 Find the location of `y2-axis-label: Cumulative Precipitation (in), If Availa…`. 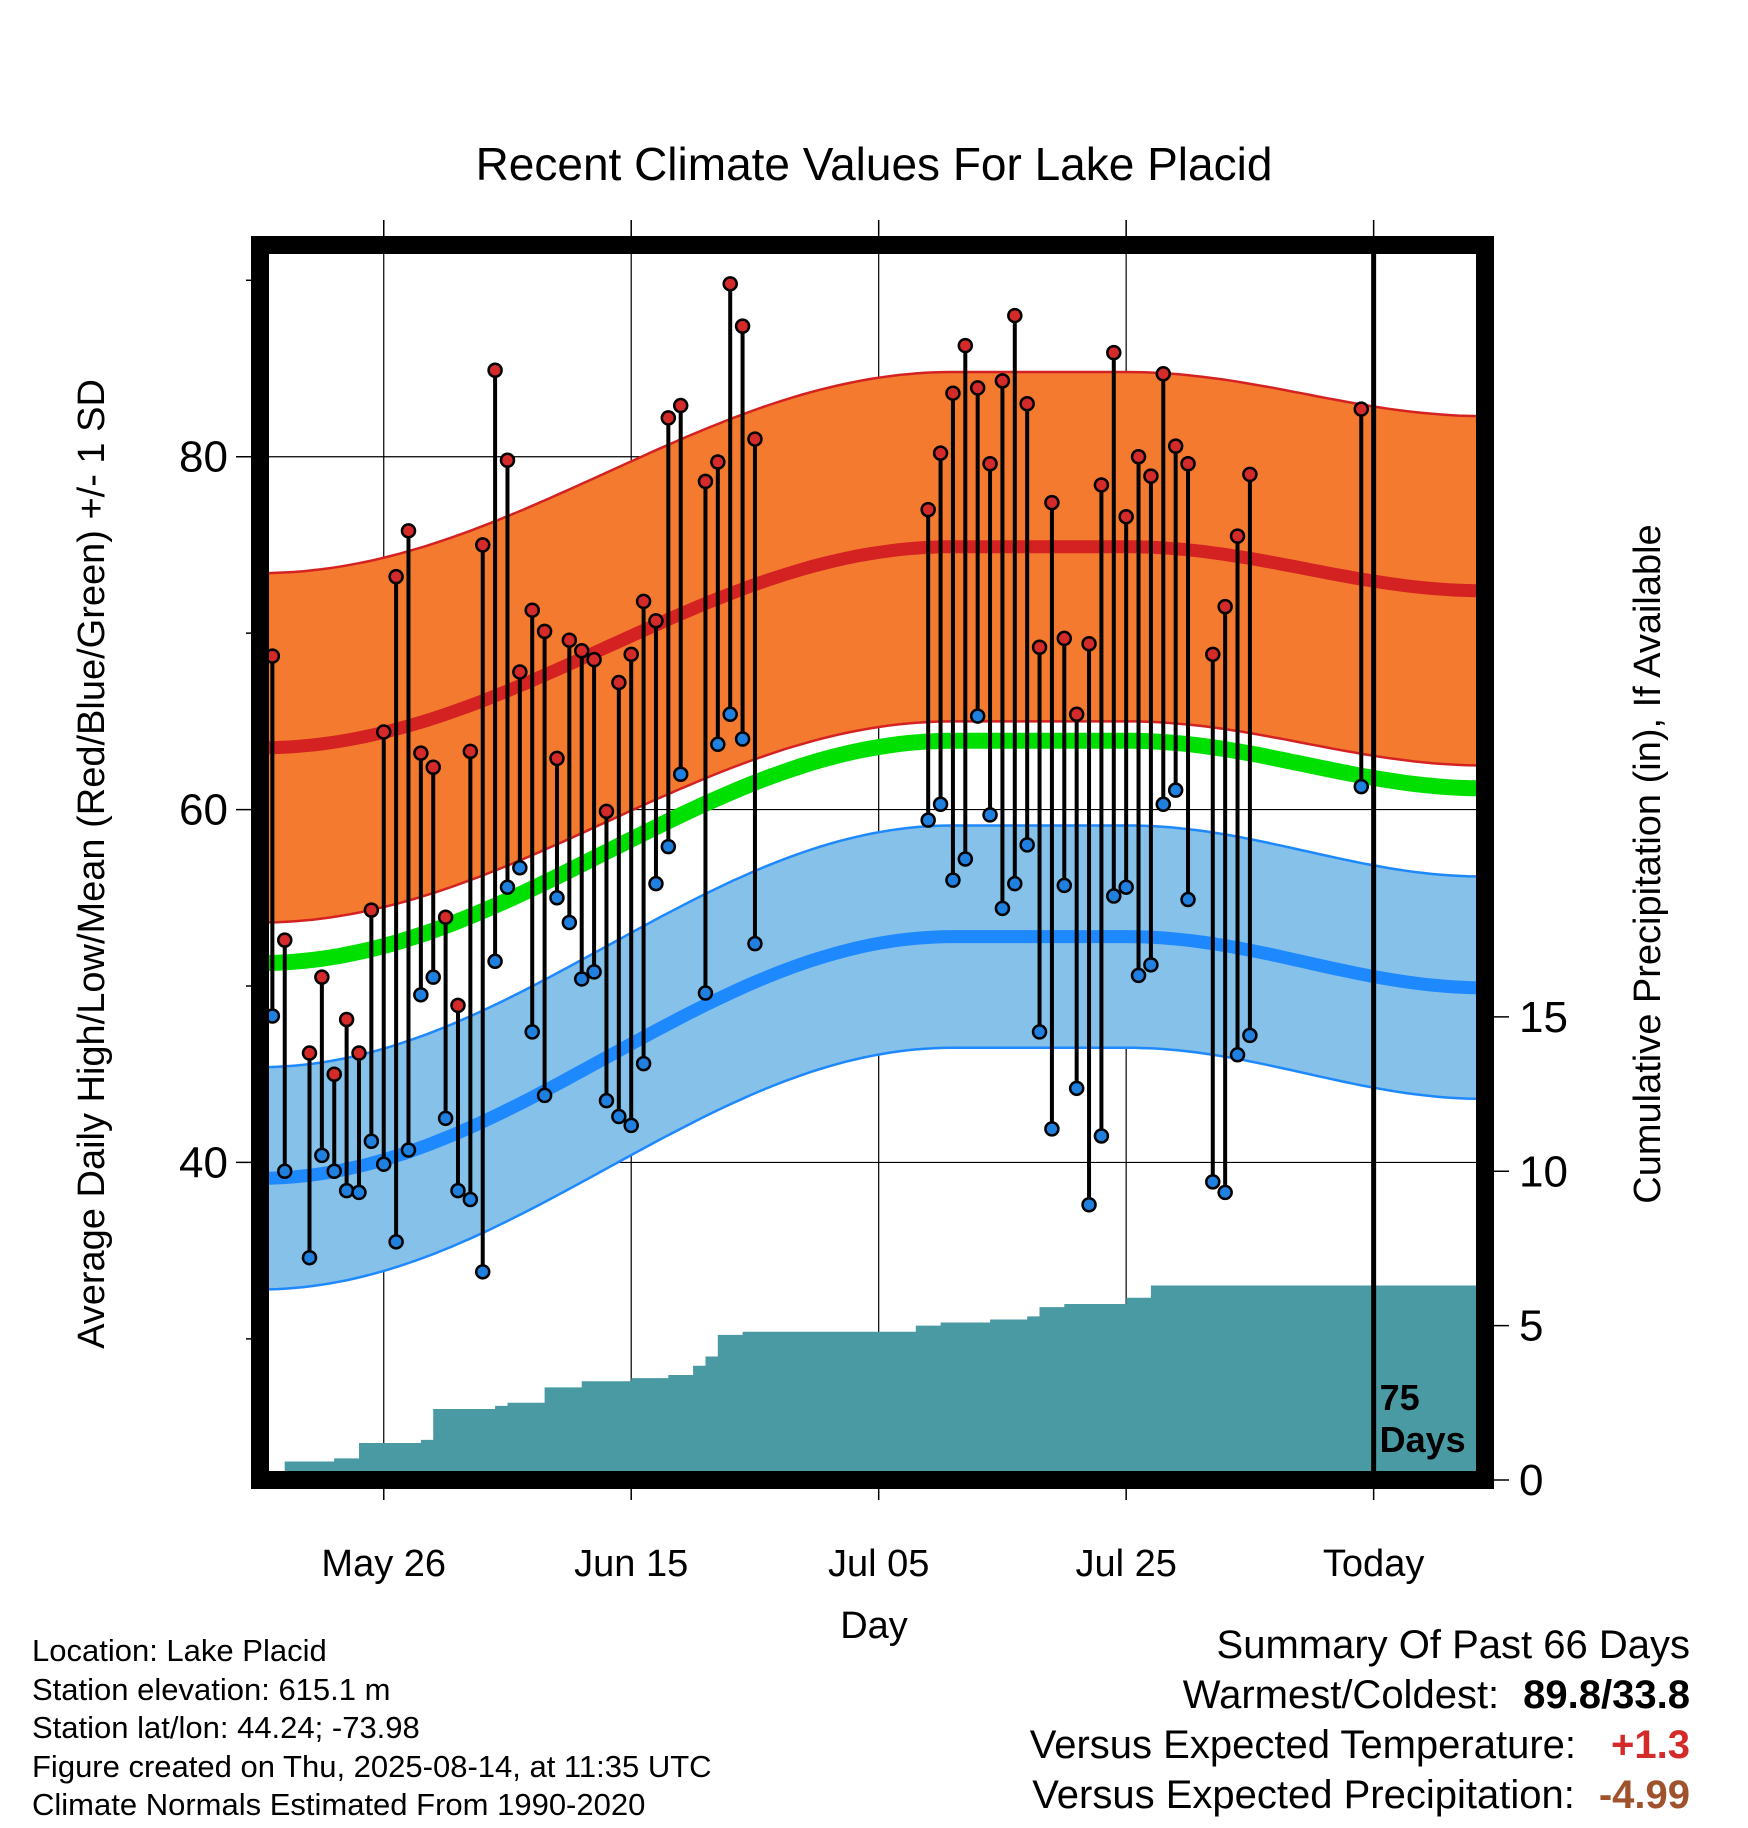

y2-axis-label: Cumulative Precipitation (in), If Availa… is located at coordinates (1648, 863).